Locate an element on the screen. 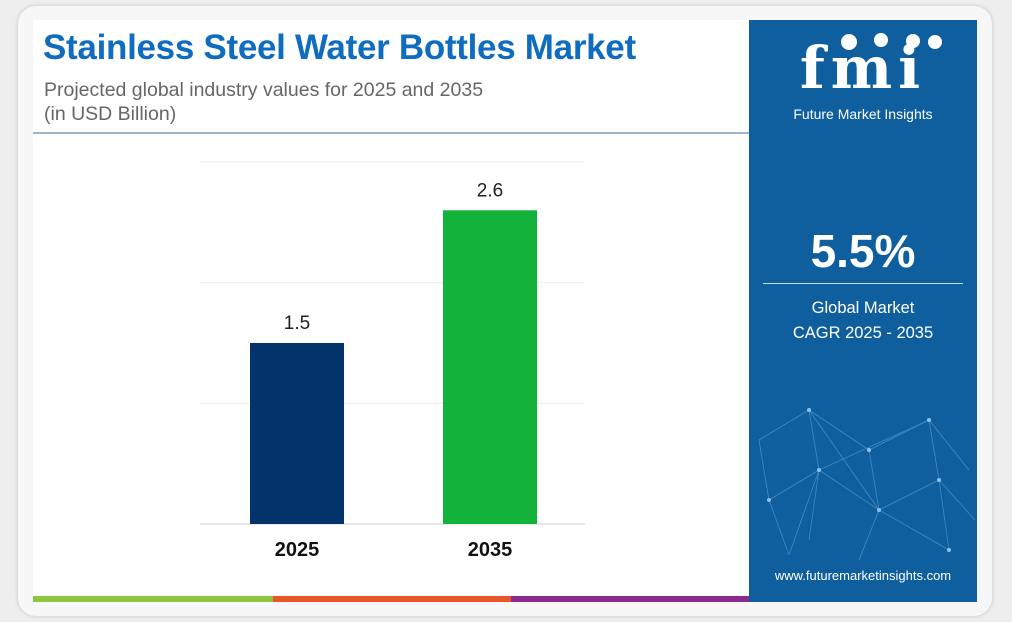 Image resolution: width=1012 pixels, height=622 pixels. cagr-label-line-2: CAGR 2025 - 2035 is located at coordinates (863, 333).